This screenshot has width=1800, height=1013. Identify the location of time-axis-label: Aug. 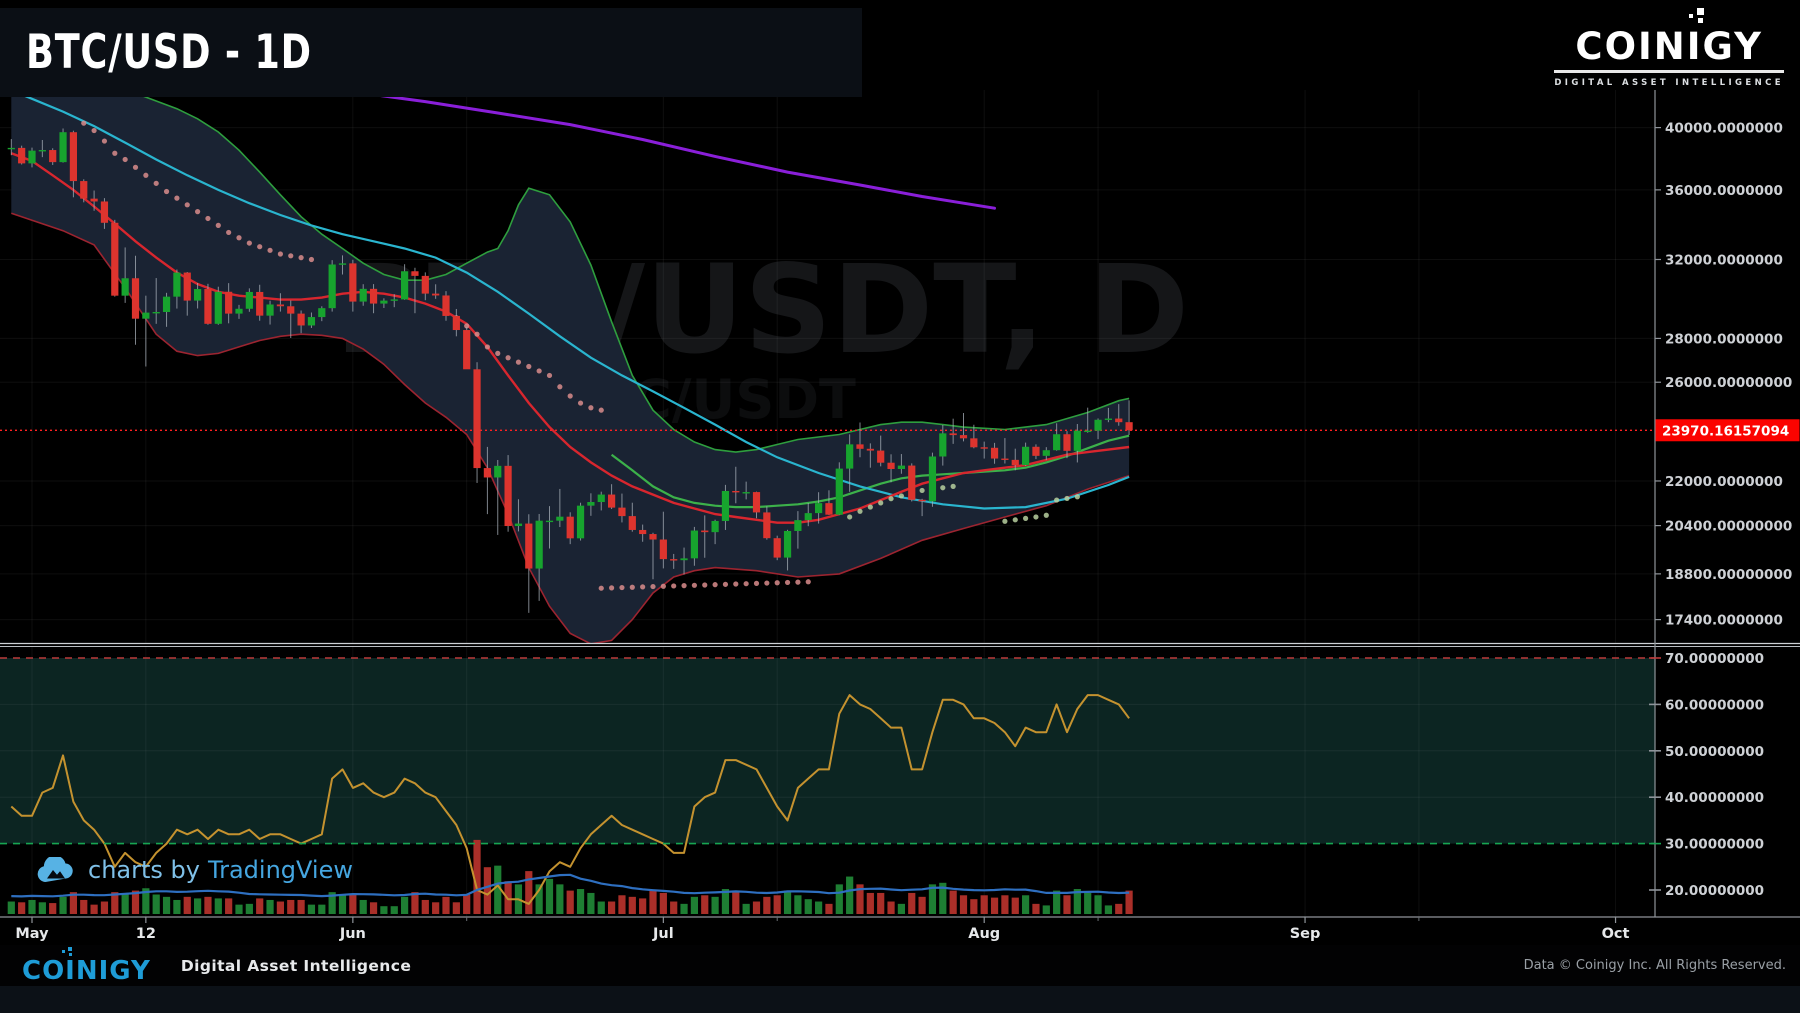
(984, 934).